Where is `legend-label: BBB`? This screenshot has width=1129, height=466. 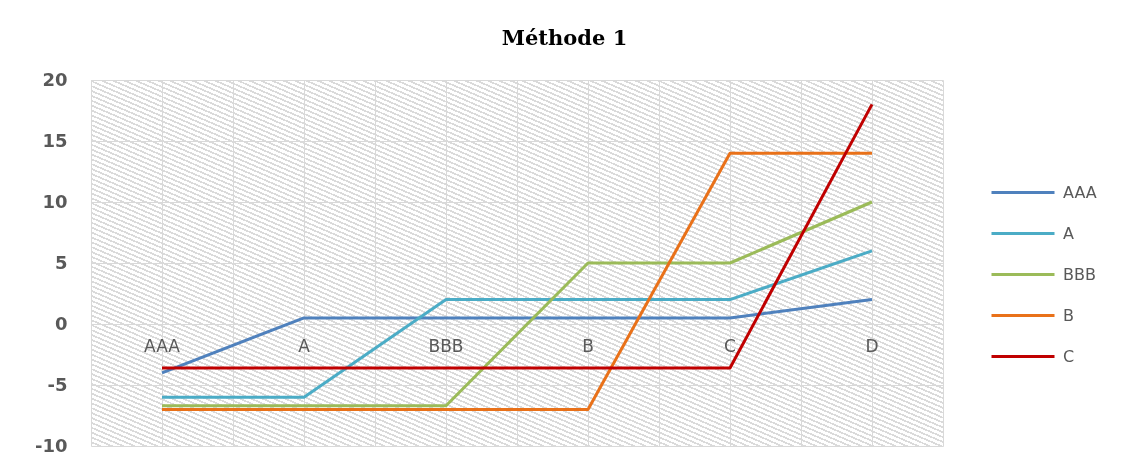
legend-label: BBB is located at coordinates (1079, 274).